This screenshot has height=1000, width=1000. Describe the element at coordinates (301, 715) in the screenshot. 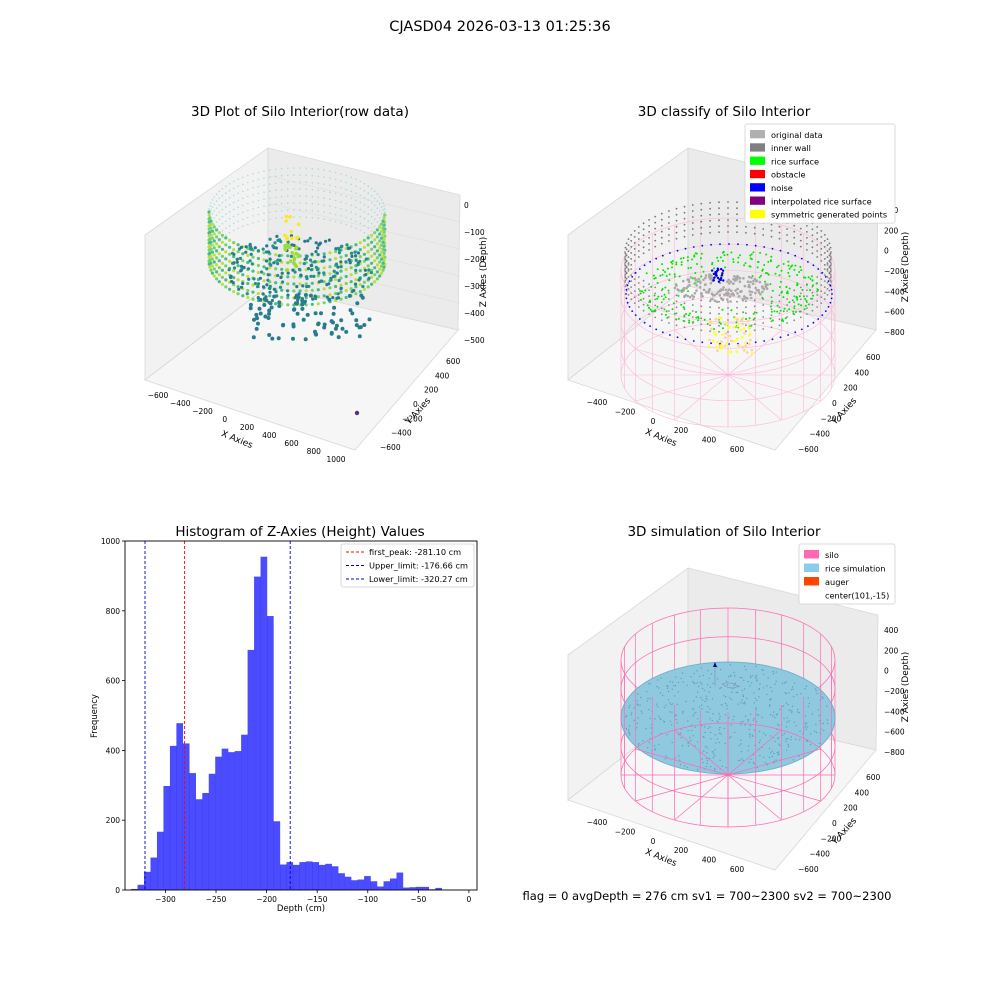

I see `histogram-frame` at that location.